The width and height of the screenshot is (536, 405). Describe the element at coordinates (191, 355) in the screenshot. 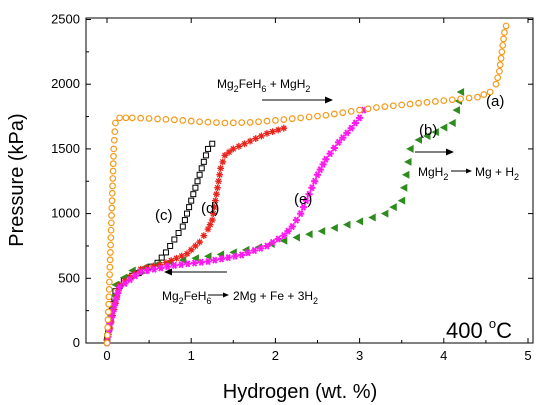

I see `x-tick-label: 1` at that location.